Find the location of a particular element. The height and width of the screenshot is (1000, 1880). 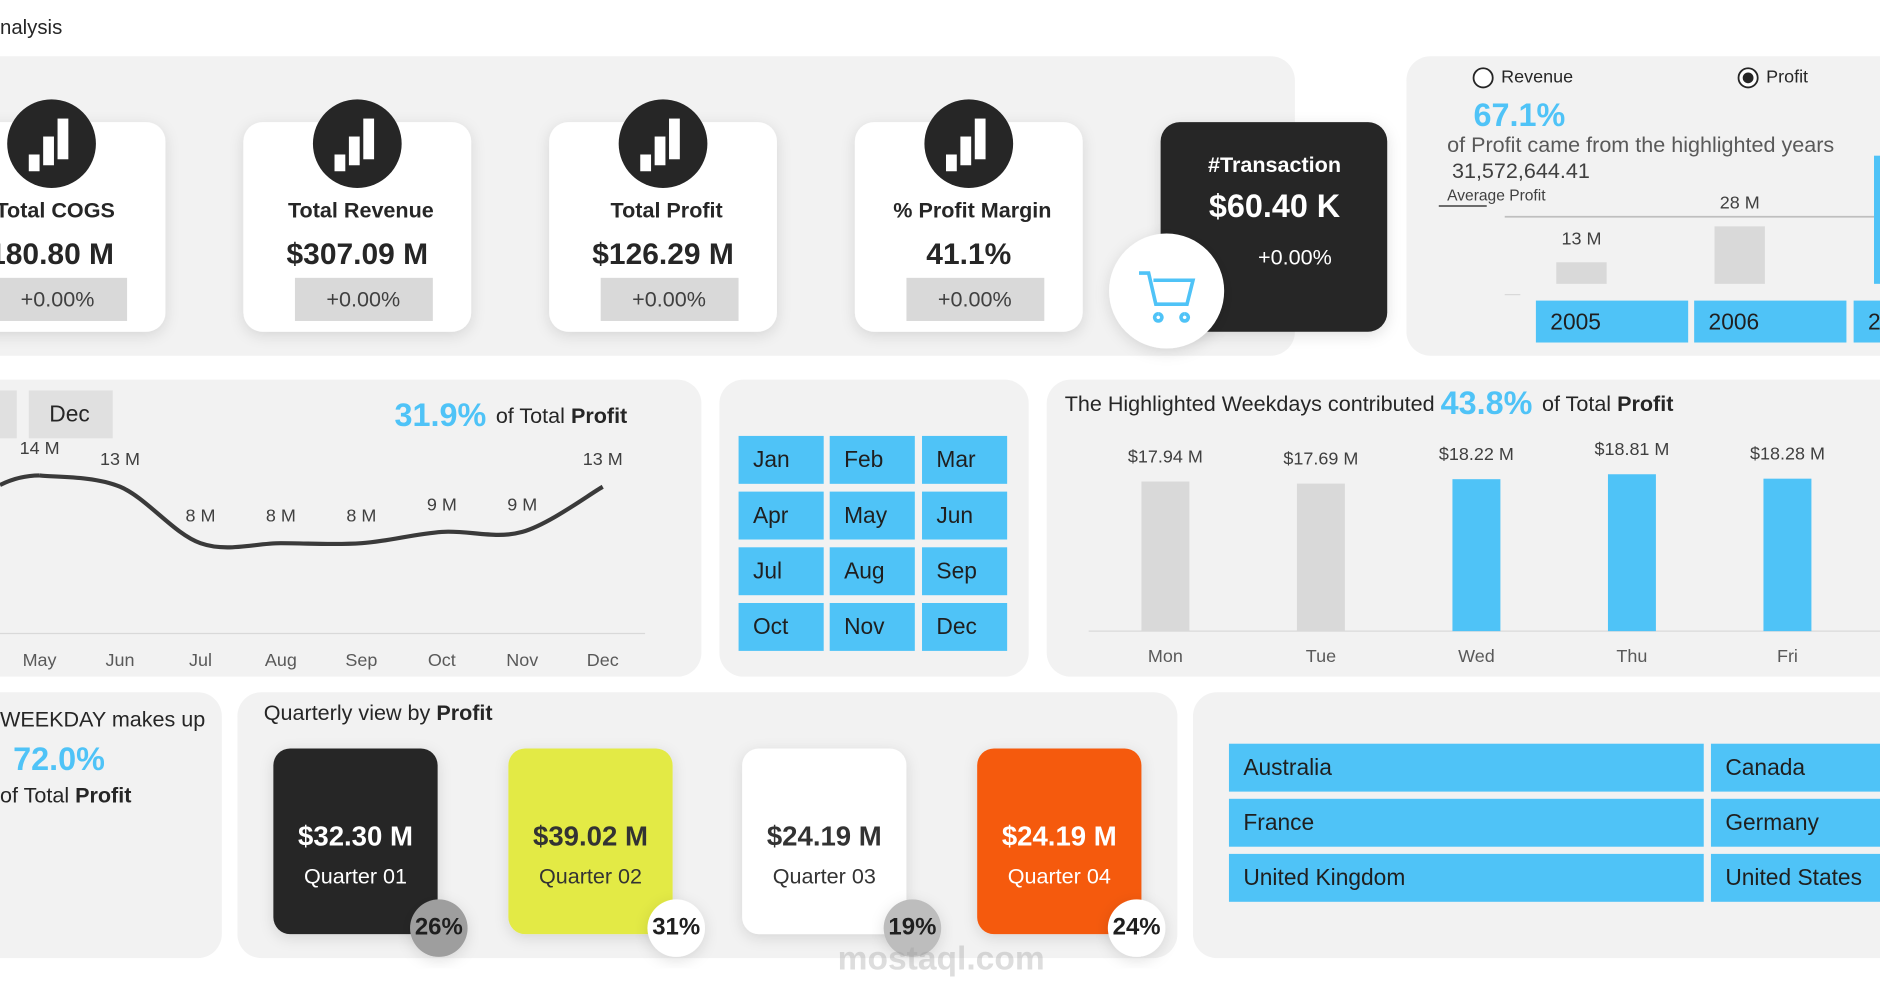

transaction-change: +0.00% is located at coordinates (1295, 256).